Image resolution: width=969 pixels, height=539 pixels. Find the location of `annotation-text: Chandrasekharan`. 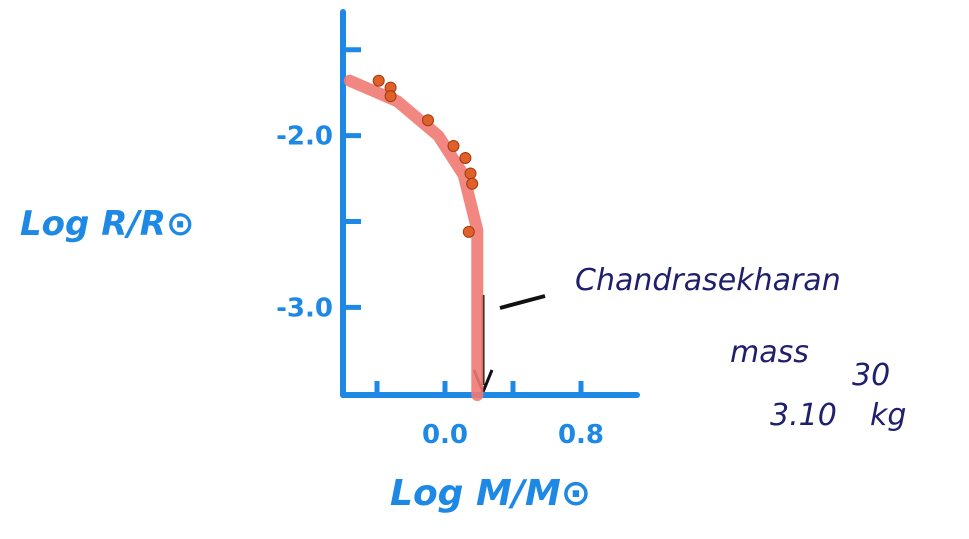

annotation-text: Chandrasekharan is located at coordinates (708, 280).